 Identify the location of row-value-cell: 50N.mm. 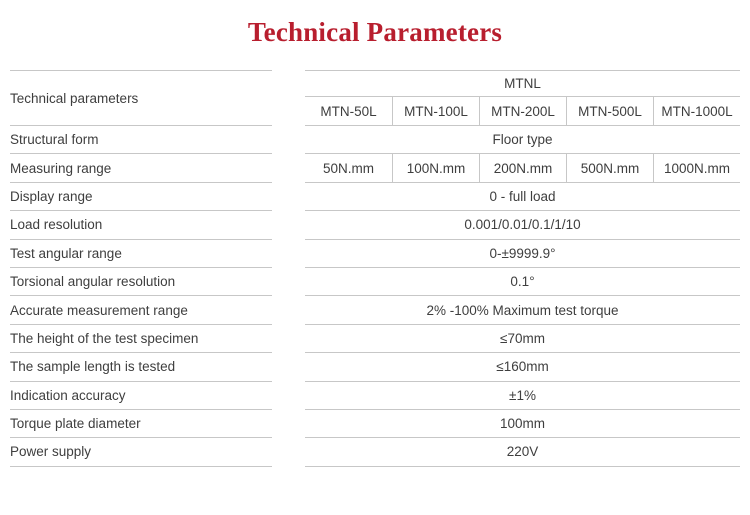
(348, 168).